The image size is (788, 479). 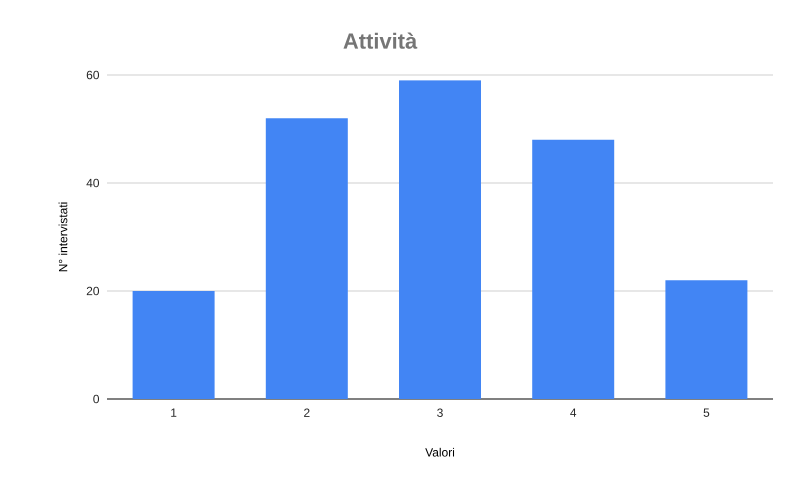 What do you see at coordinates (93, 291) in the screenshot?
I see `y-tick-label: 20` at bounding box center [93, 291].